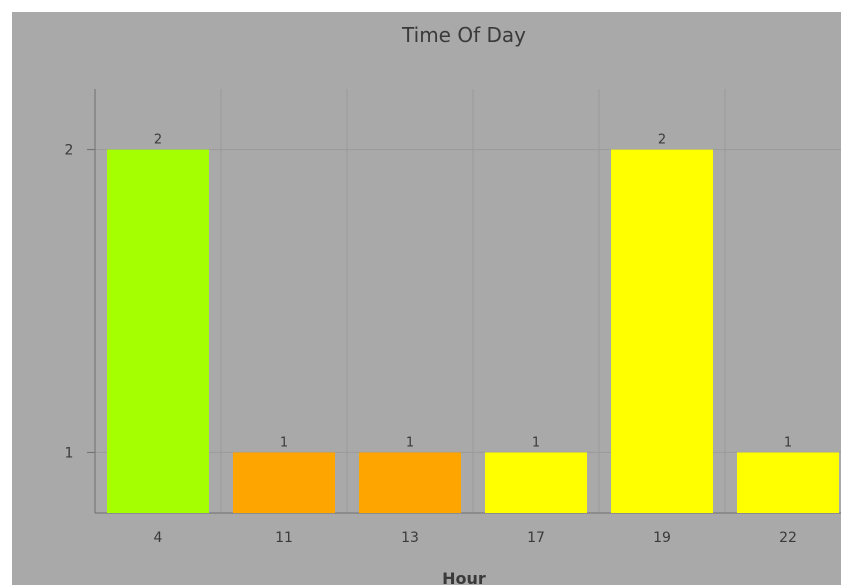 The height and width of the screenshot is (585, 841). What do you see at coordinates (464, 577) in the screenshot?
I see `x-axis-label: Hour` at bounding box center [464, 577].